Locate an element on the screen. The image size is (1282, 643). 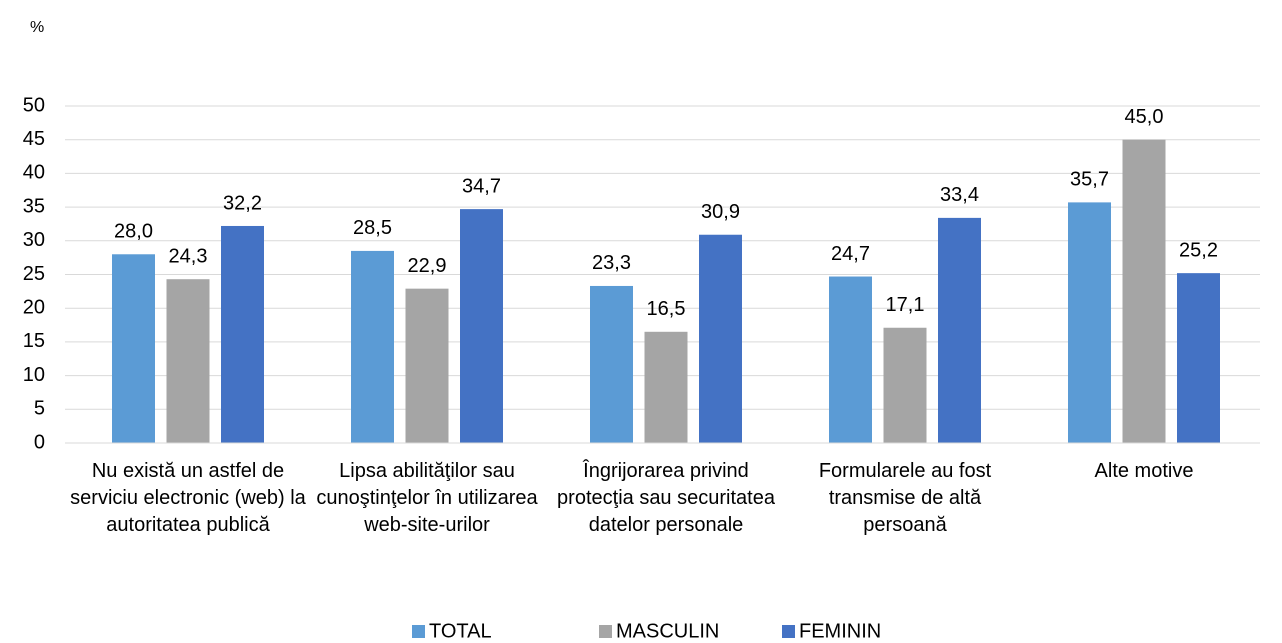
x-tick-label: Alte motive is located at coordinates (1144, 471).